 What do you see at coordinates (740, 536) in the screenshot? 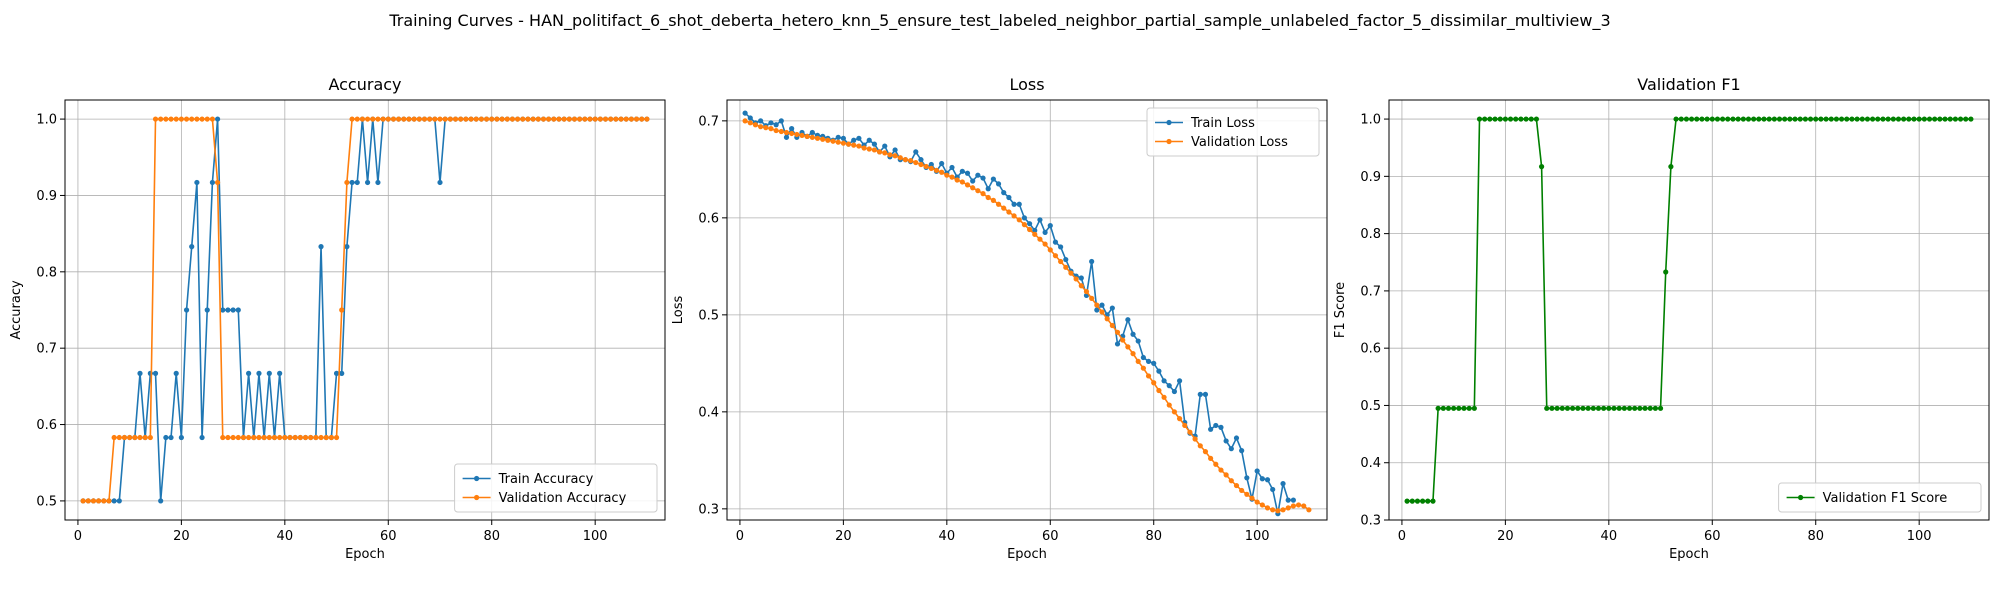
I see `x-tick-label: 0` at bounding box center [740, 536].